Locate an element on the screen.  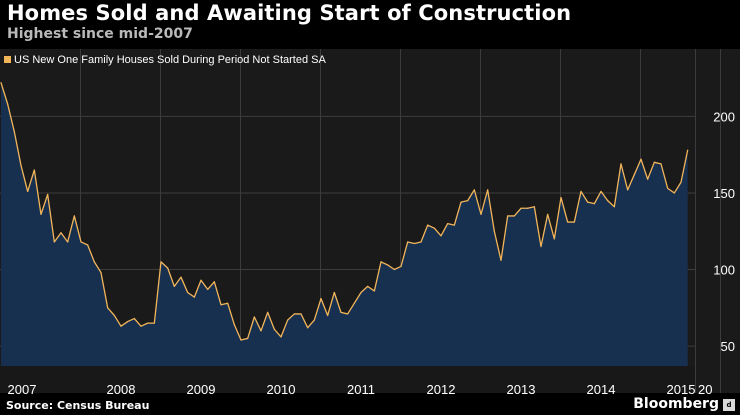
brand-logo: Bloomberg is located at coordinates (676, 404).